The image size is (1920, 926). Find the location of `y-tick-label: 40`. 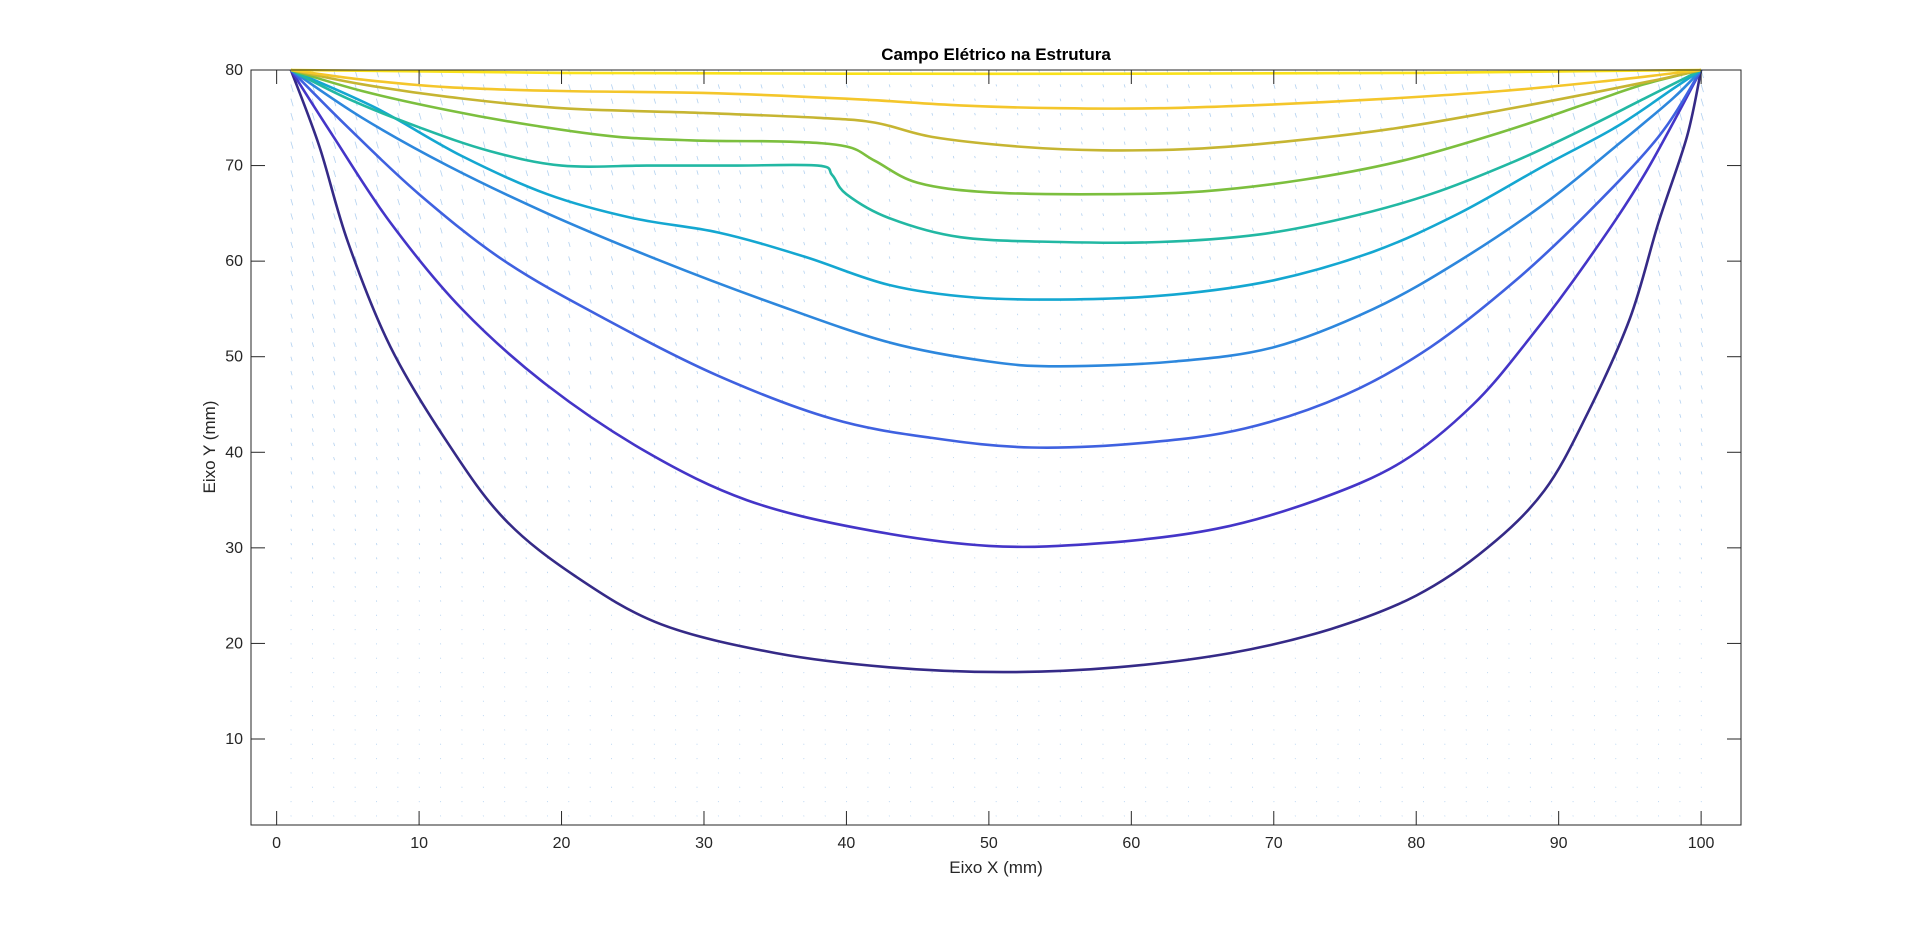

y-tick-label: 40 is located at coordinates (234, 452).